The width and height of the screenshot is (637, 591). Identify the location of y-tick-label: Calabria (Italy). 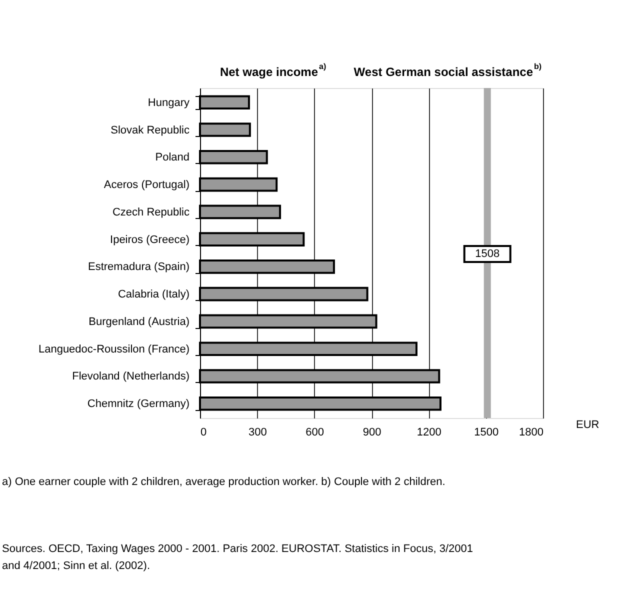
(154, 294).